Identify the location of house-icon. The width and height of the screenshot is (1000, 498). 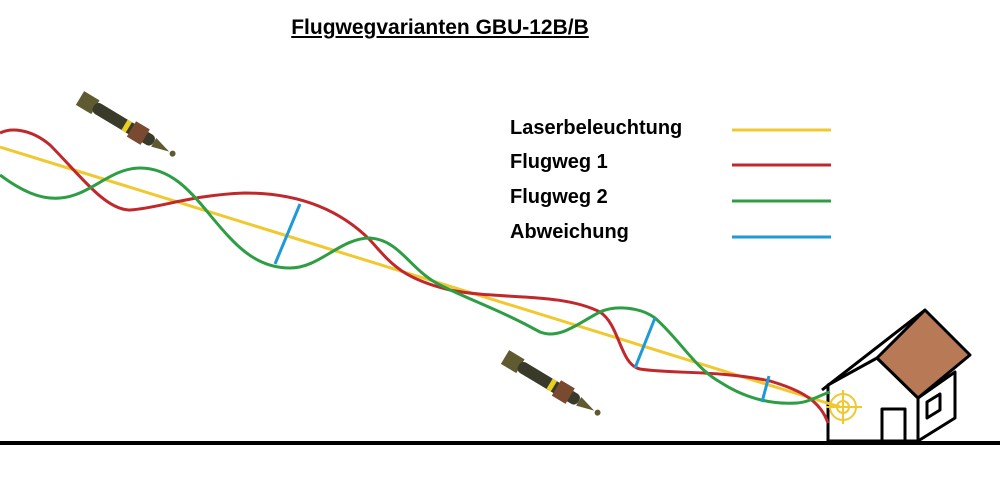
(896, 375).